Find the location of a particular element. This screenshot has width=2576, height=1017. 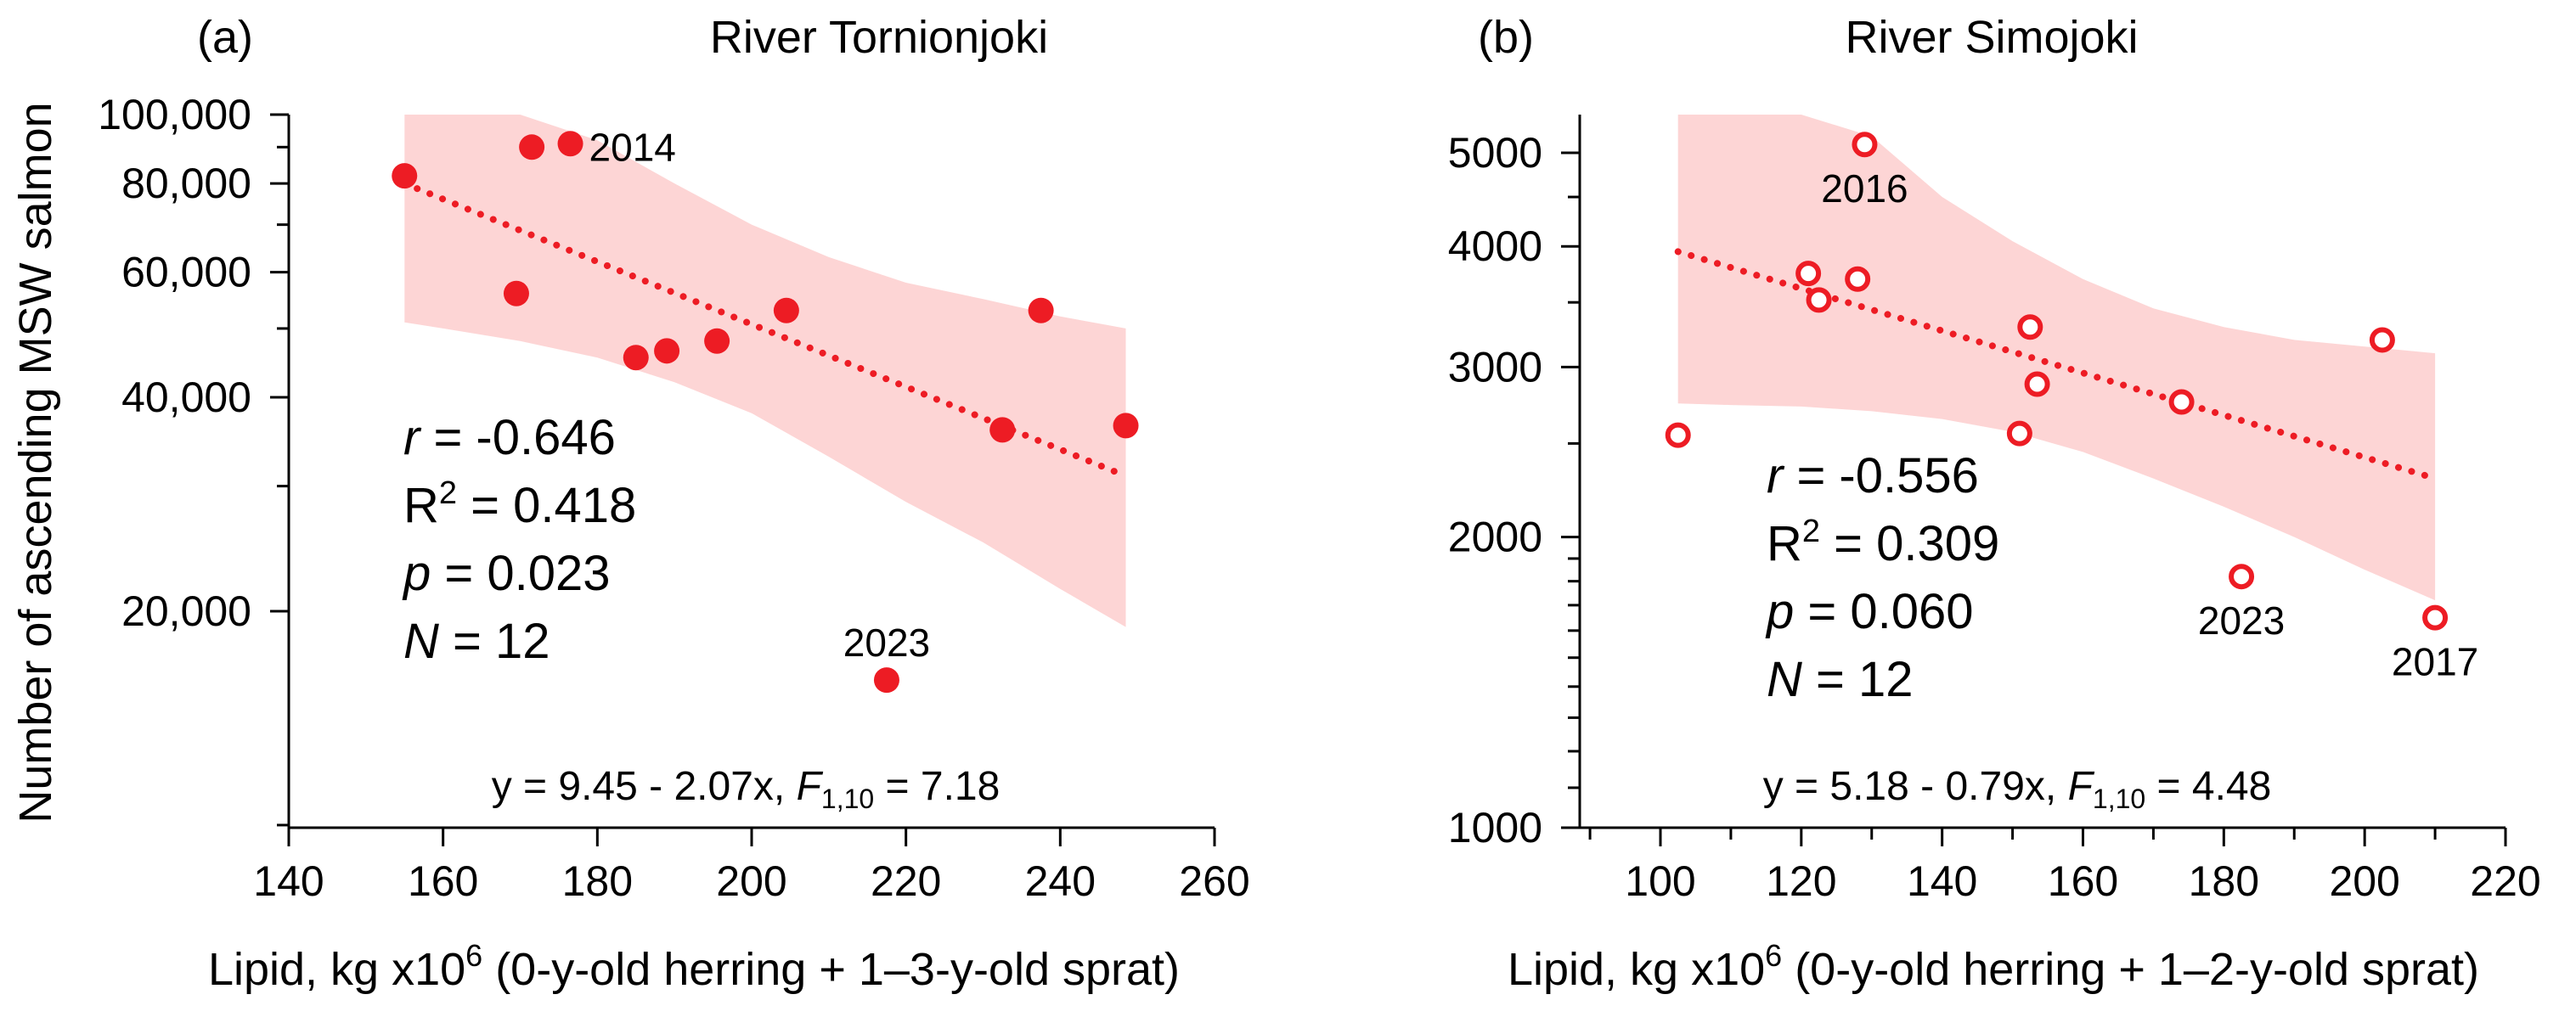

panel-b-equation: y = 5.18 - 0.79x, F1,10 = 4.48 is located at coordinates (2017, 789).